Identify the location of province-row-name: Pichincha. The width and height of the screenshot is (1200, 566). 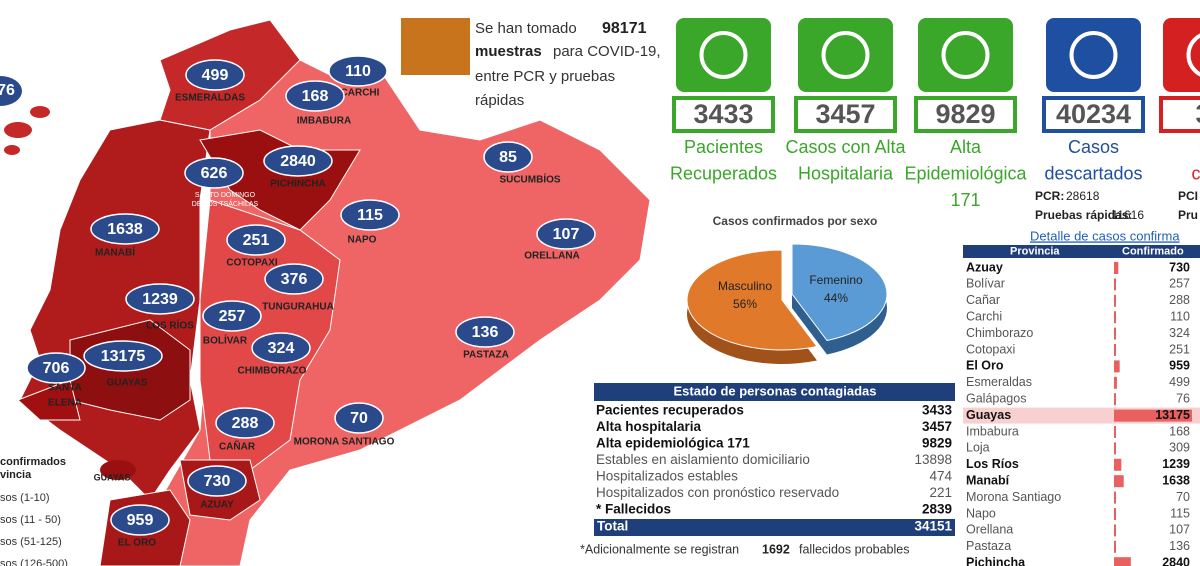
(996, 560).